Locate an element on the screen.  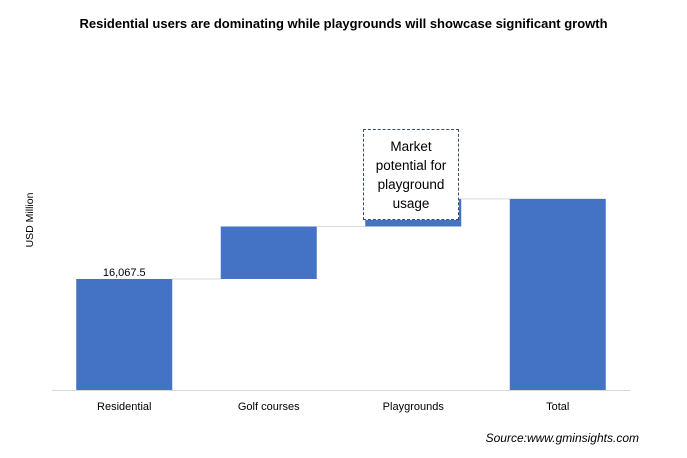
x-tick-label: Golf courses is located at coordinates (269, 407).